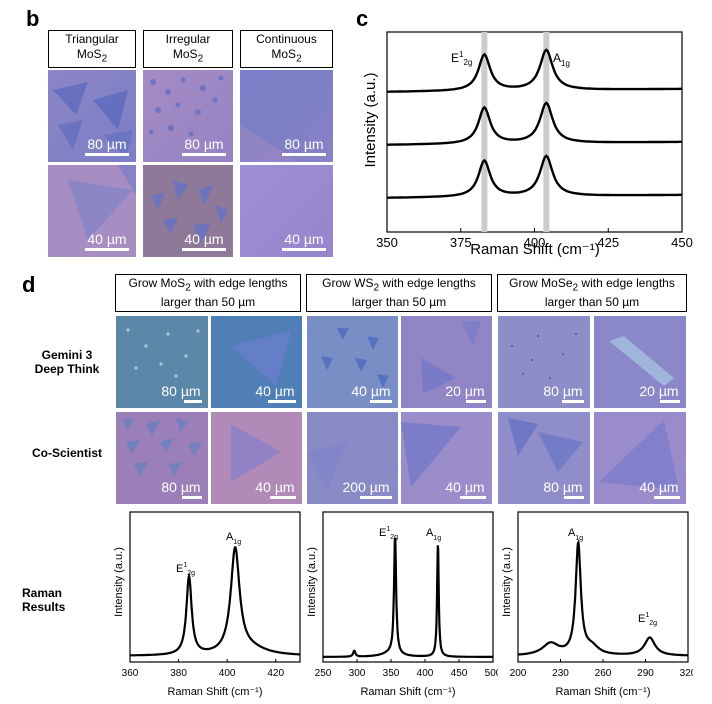 This screenshot has width=712, height=704. I want to click on x-tick-label: 380, so click(178, 673).